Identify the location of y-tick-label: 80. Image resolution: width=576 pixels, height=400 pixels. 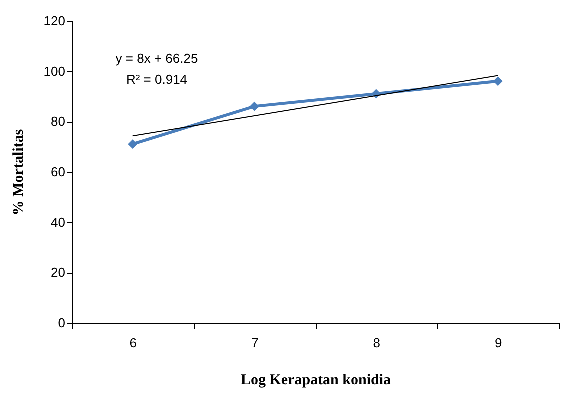
(58, 122).